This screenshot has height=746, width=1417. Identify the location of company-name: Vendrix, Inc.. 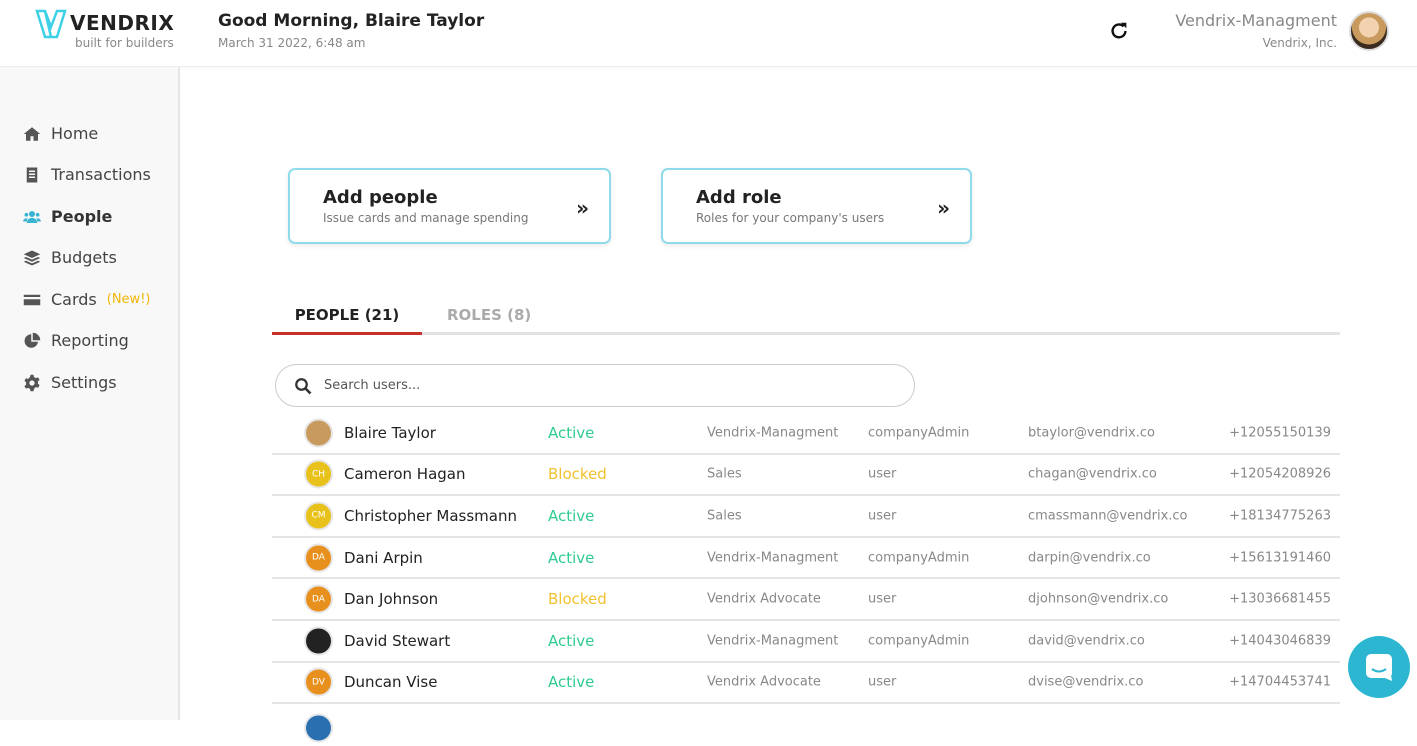
(1299, 43).